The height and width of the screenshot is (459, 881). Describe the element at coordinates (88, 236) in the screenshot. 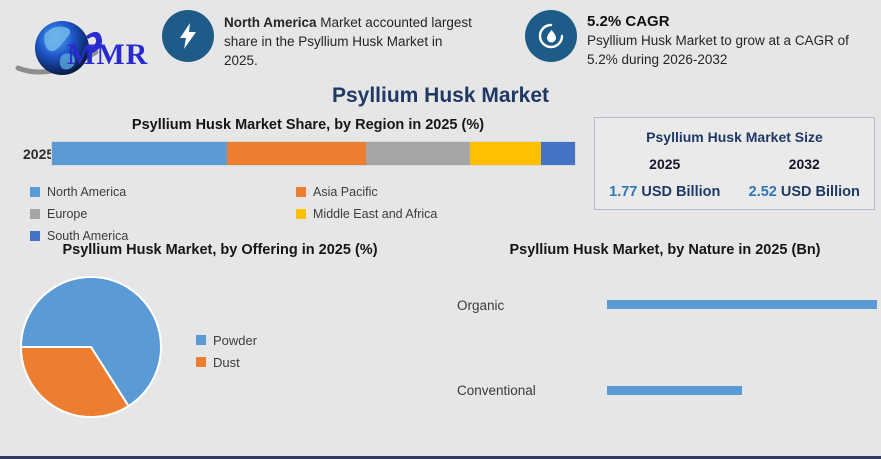

I see `legend-label: South America` at that location.